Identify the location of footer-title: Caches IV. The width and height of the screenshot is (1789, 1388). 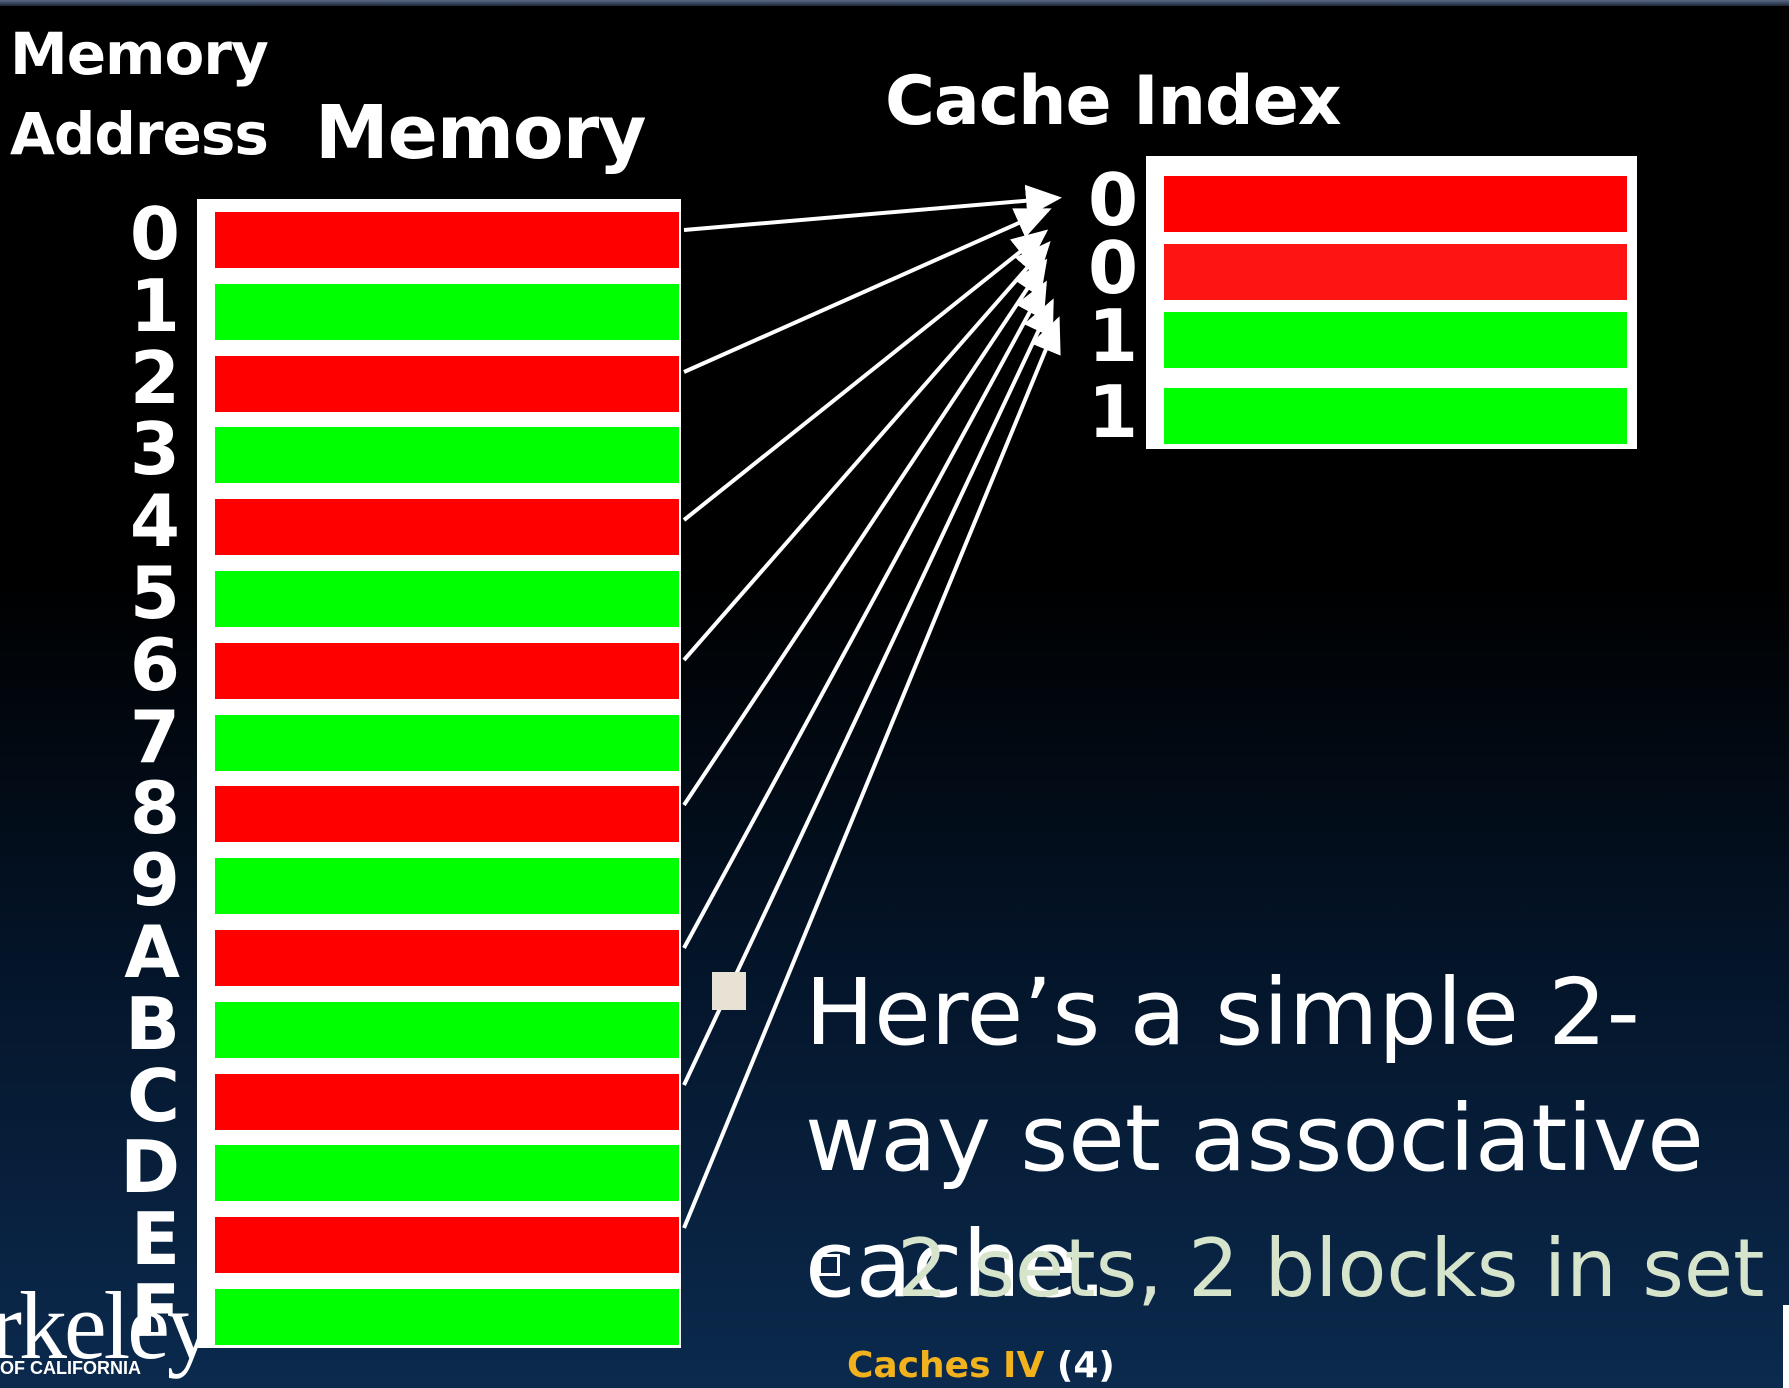
(946, 1365).